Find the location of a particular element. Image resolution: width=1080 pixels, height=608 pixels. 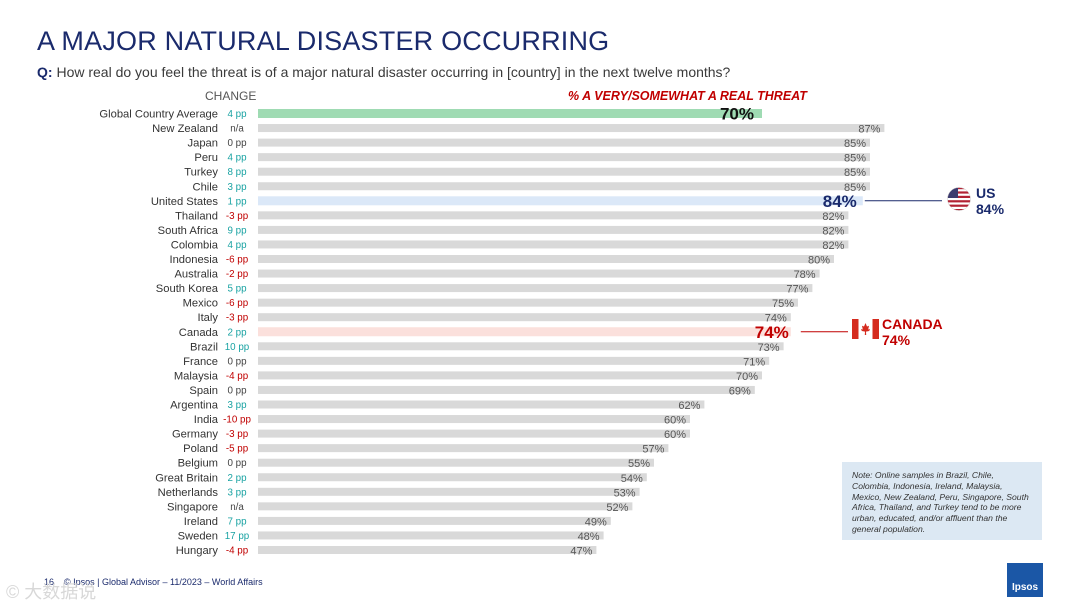

change-label: 9 pp is located at coordinates (237, 230).